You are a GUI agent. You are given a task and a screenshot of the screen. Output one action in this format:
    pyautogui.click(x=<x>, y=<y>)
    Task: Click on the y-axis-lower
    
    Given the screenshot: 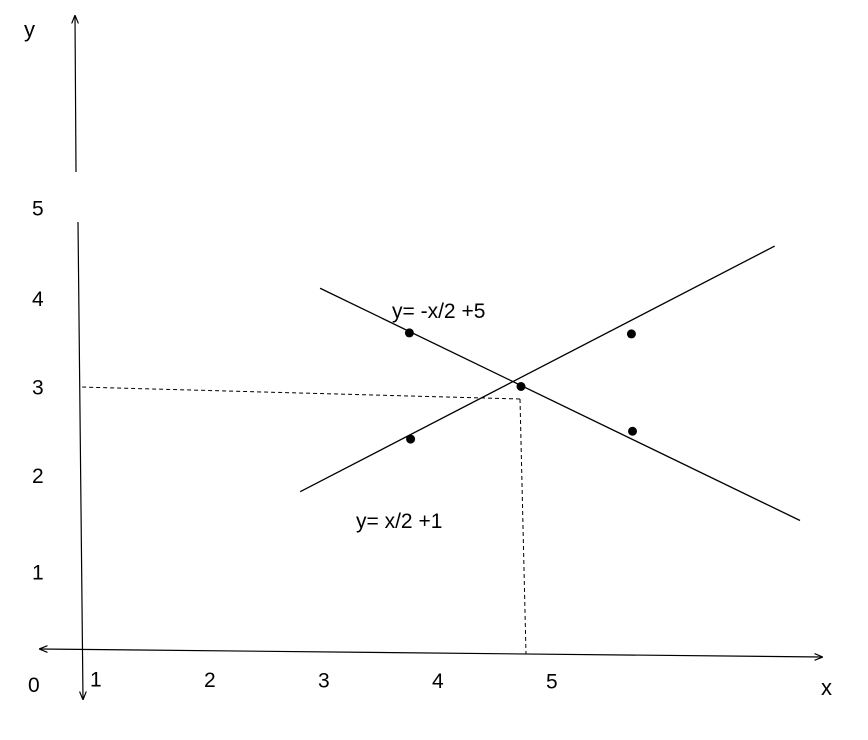 What is the action you would take?
    pyautogui.click(x=80, y=460)
    